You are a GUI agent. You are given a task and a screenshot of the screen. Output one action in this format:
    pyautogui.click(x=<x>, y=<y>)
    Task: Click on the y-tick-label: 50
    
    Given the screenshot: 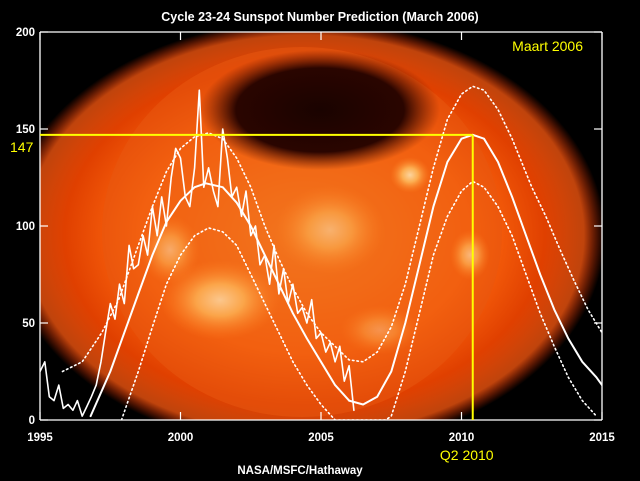 What is the action you would take?
    pyautogui.click(x=28, y=324)
    